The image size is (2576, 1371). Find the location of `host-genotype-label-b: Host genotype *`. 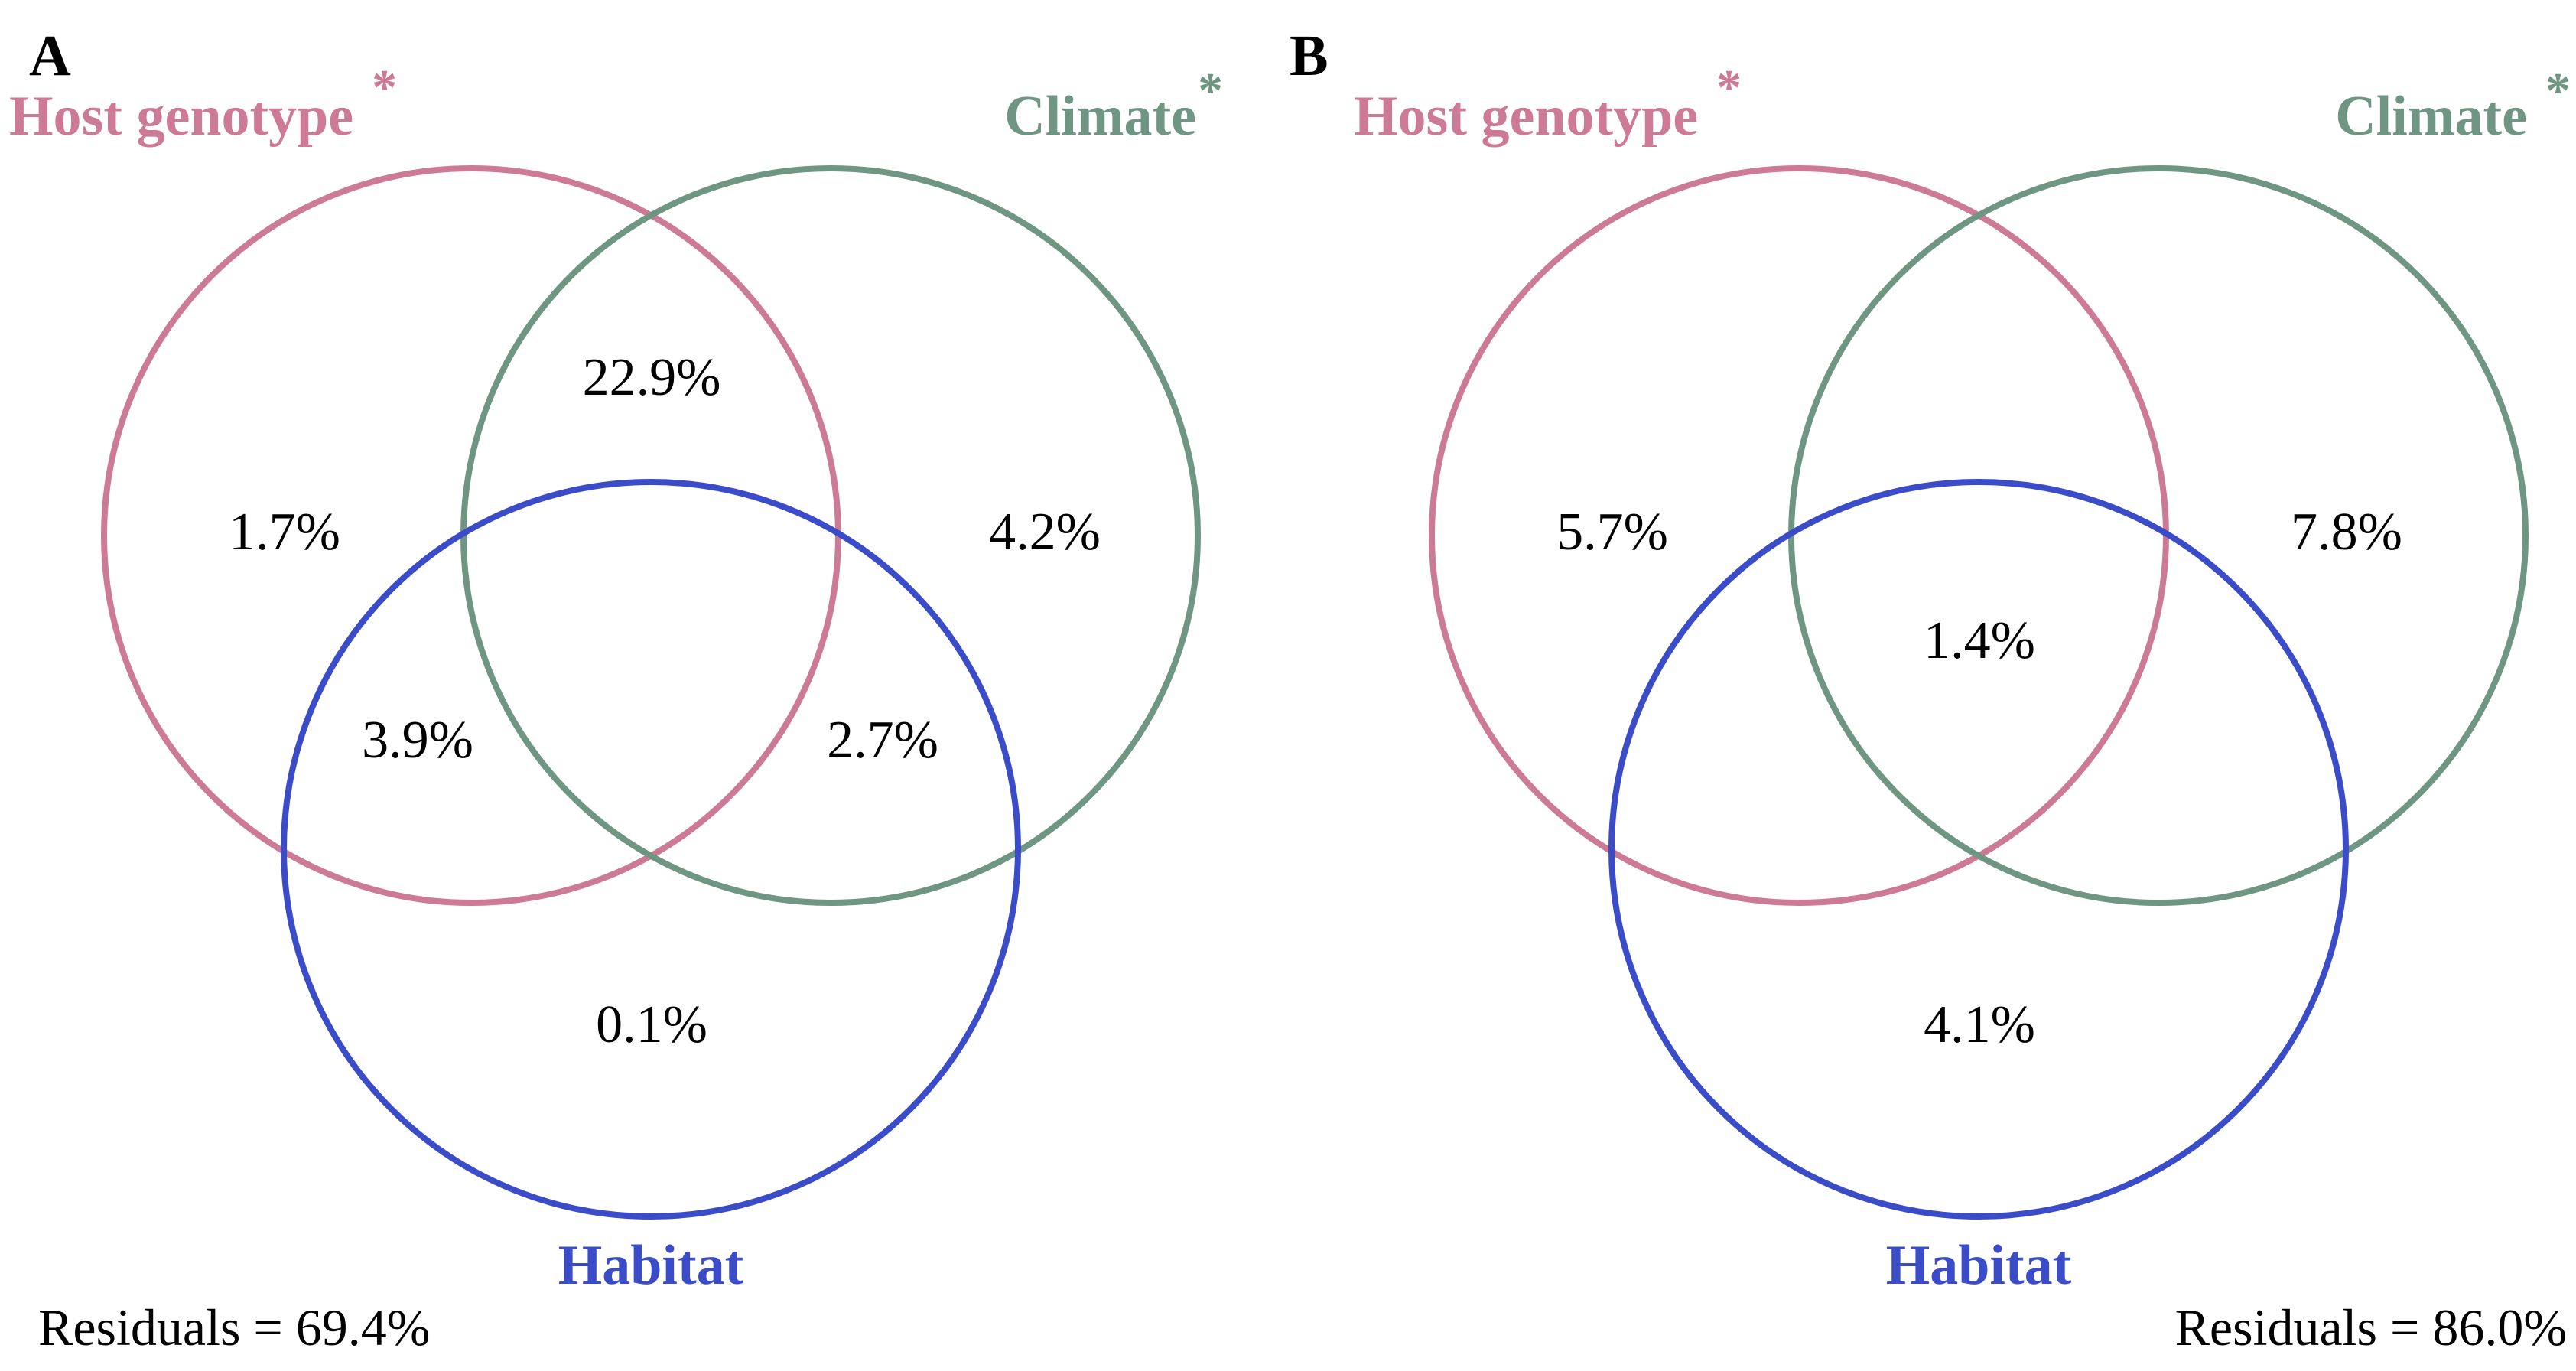

host-genotype-label-b: Host genotype * is located at coordinates (1548, 104).